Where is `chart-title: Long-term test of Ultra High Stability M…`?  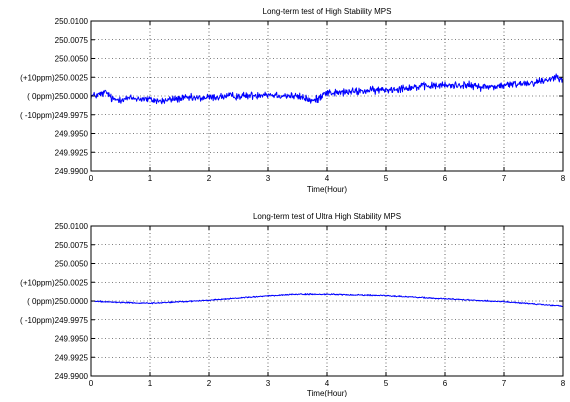 chart-title: Long-term test of Ultra High Stability M… is located at coordinates (327, 216).